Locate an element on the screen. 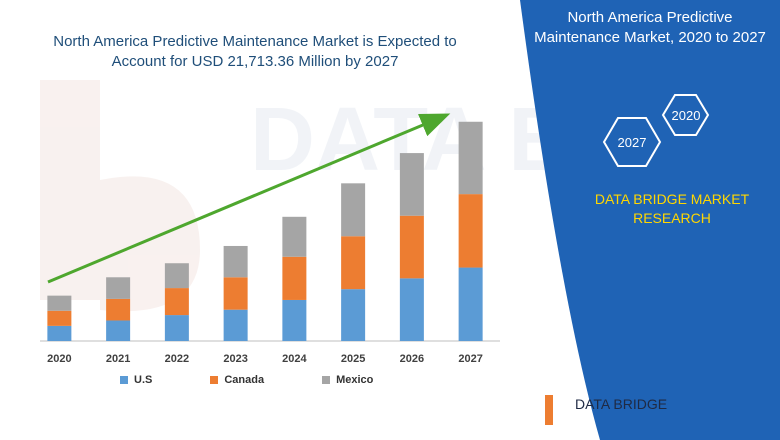  bar-canada-2027 is located at coordinates (470, 231).